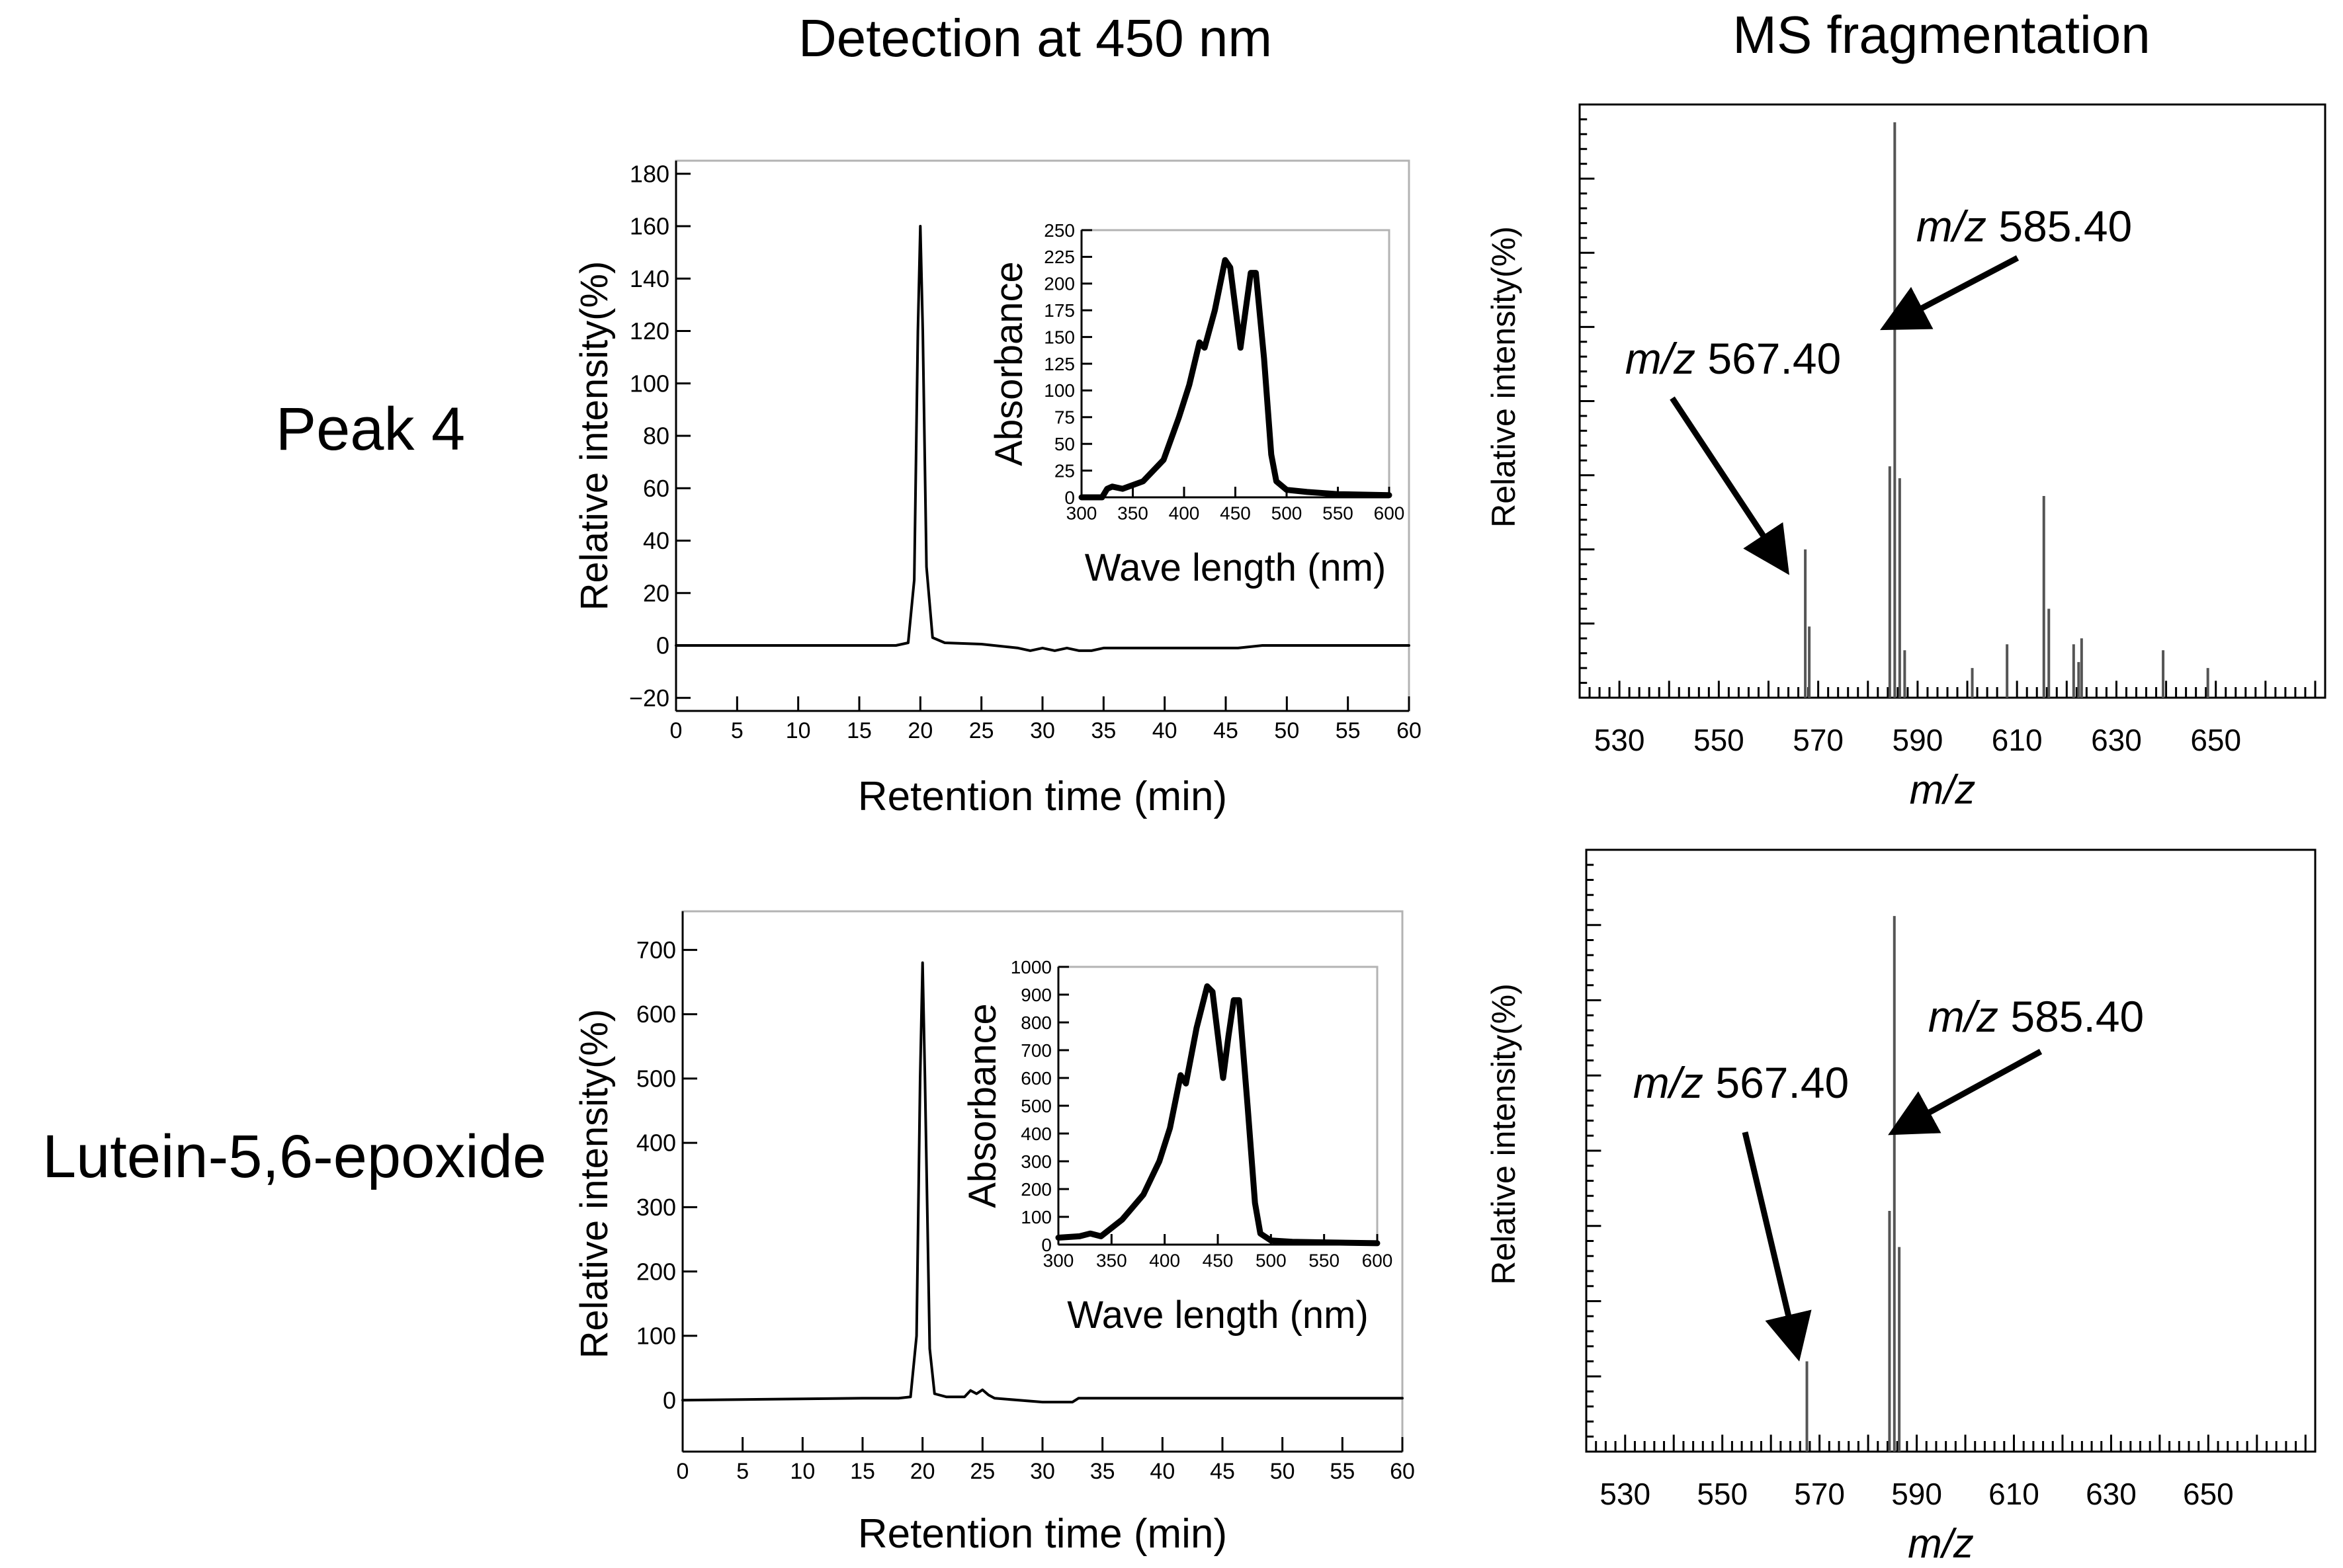 This screenshot has width=2343, height=1568. What do you see at coordinates (1952, 401) in the screenshot?
I see `ms1-plot-frame` at bounding box center [1952, 401].